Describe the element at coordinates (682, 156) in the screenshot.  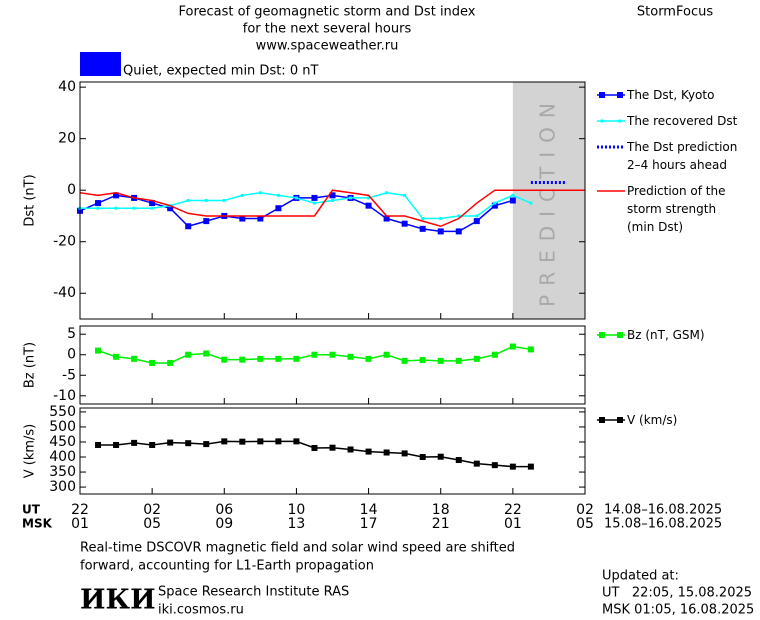
I see `legend-entry: The Dst prediction 2–4 hours ahead` at that location.